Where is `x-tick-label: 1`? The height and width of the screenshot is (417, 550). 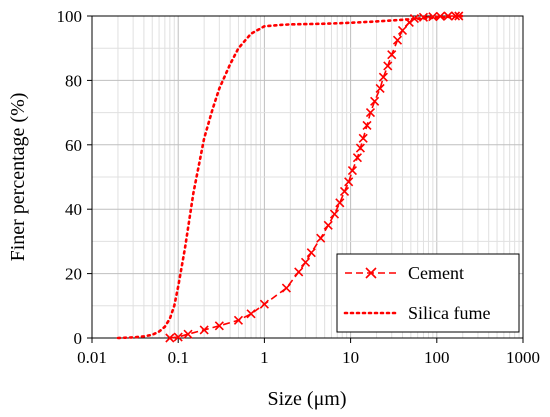
x-tick-label: 1 is located at coordinates (264, 357).